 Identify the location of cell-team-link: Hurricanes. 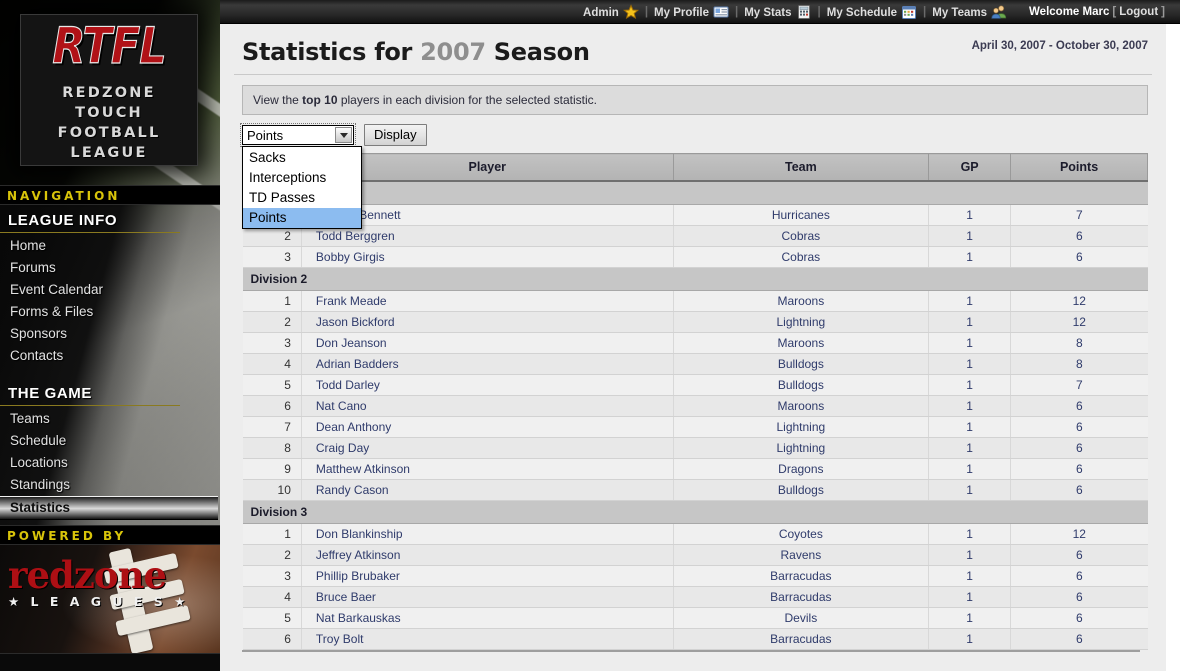
(800, 215).